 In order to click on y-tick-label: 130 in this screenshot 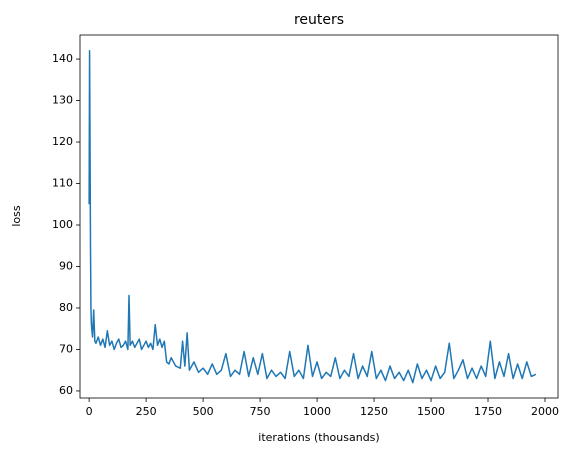, I will do `click(62, 100)`.